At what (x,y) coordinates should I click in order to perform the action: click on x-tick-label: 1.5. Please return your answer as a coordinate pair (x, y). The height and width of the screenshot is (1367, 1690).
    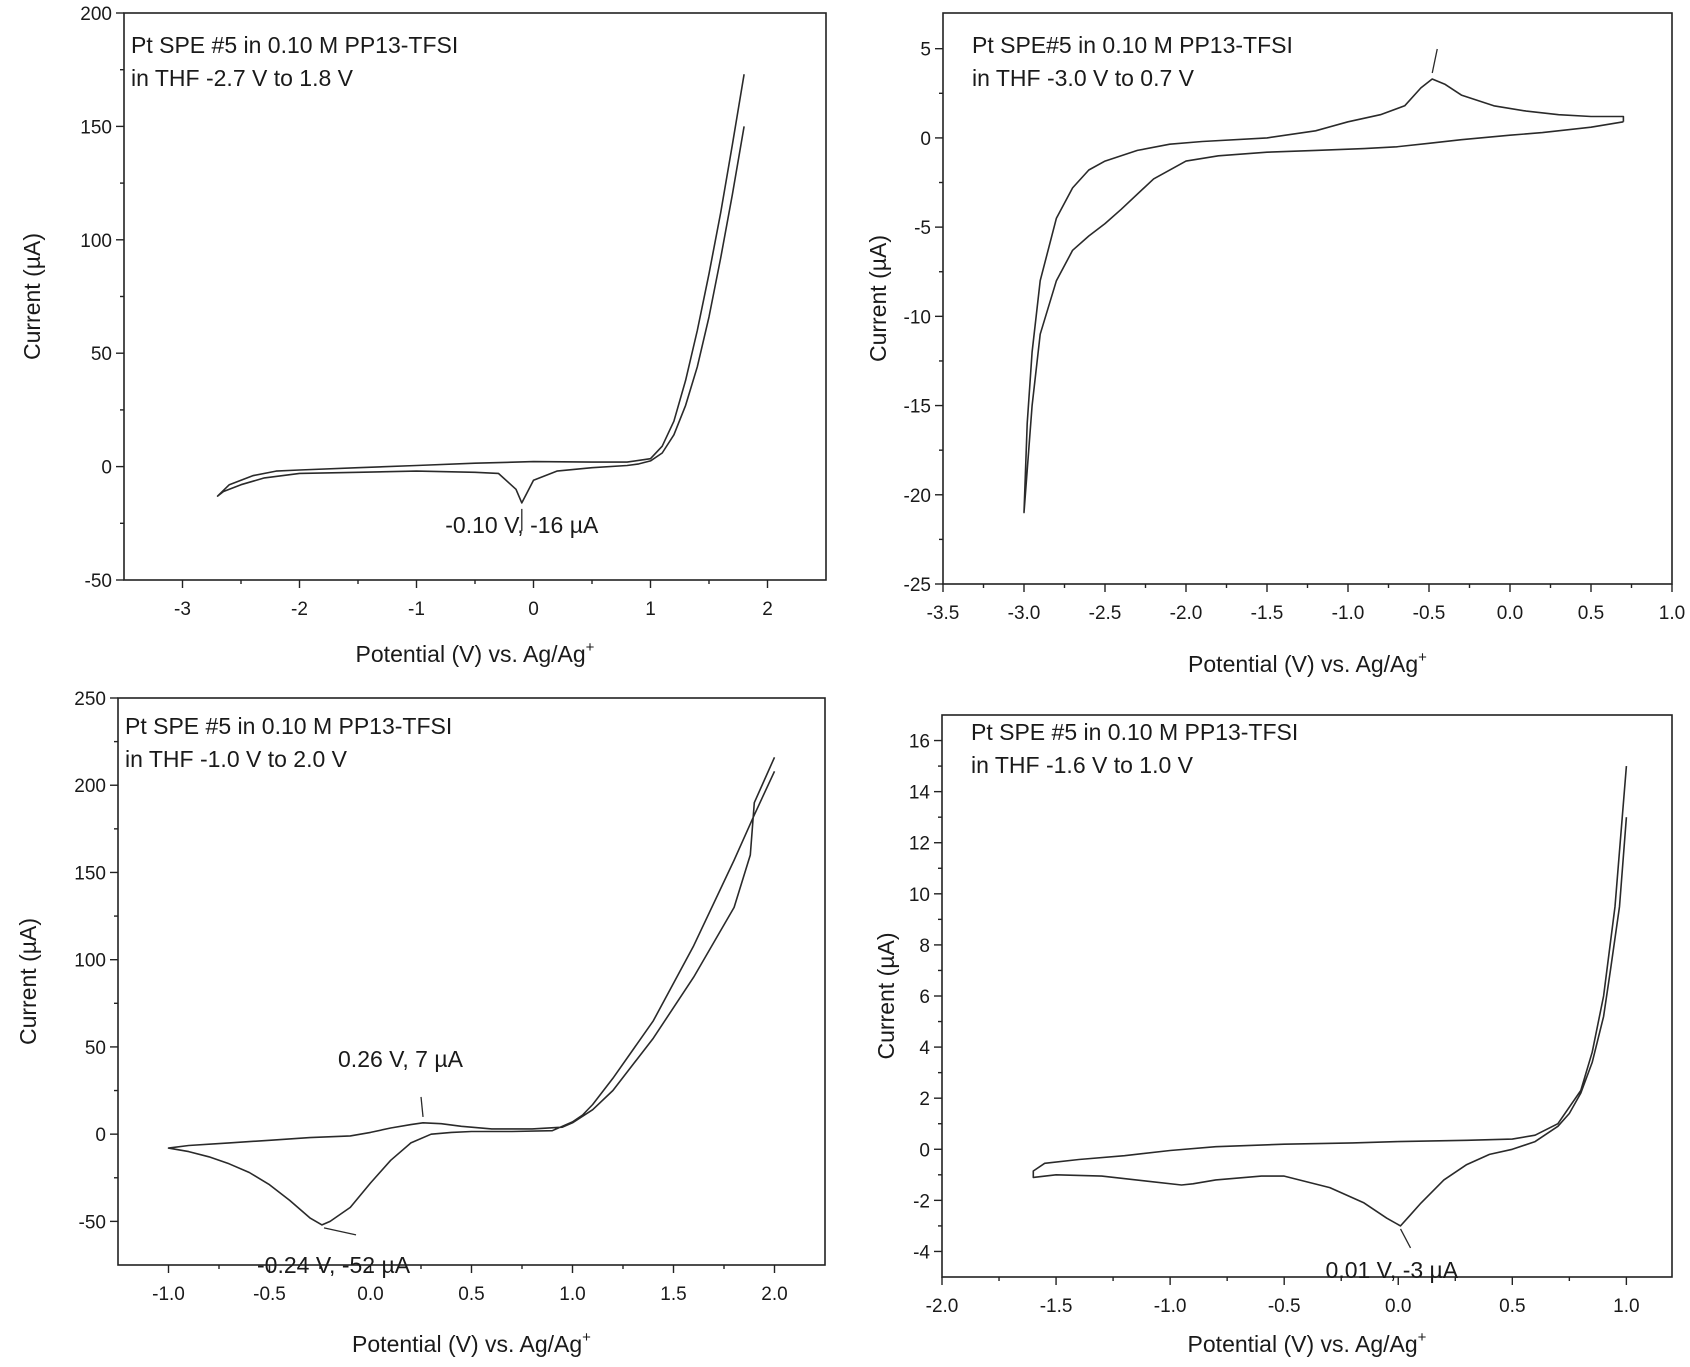
    Looking at the image, I should click on (673, 1294).